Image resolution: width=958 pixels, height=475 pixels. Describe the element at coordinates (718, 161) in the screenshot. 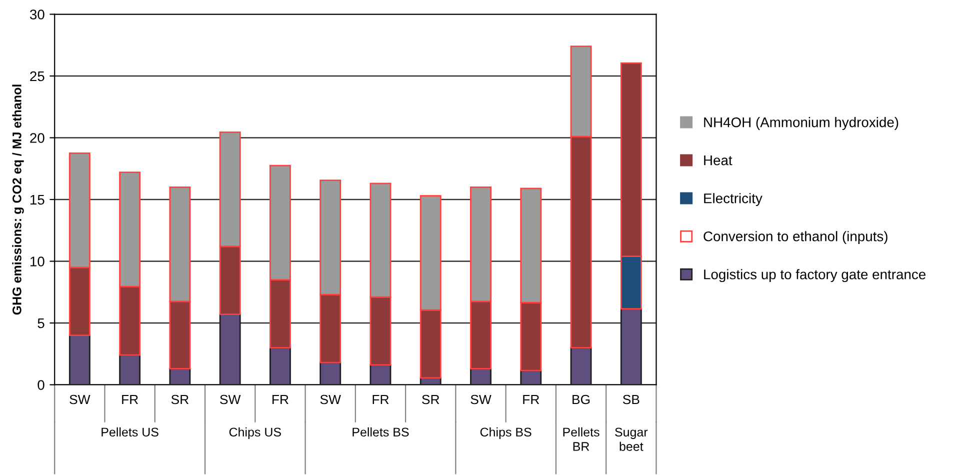

I see `legend-label: Heat` at that location.